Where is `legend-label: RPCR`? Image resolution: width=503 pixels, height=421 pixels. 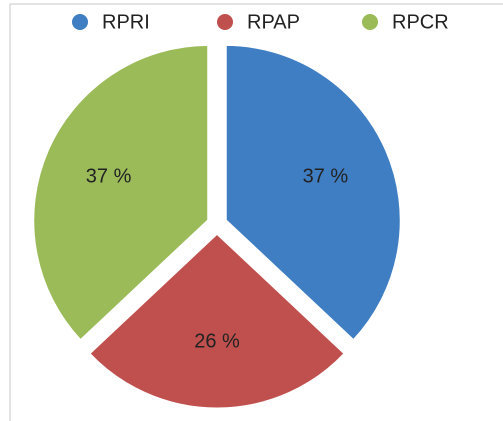 legend-label: RPCR is located at coordinates (420, 22).